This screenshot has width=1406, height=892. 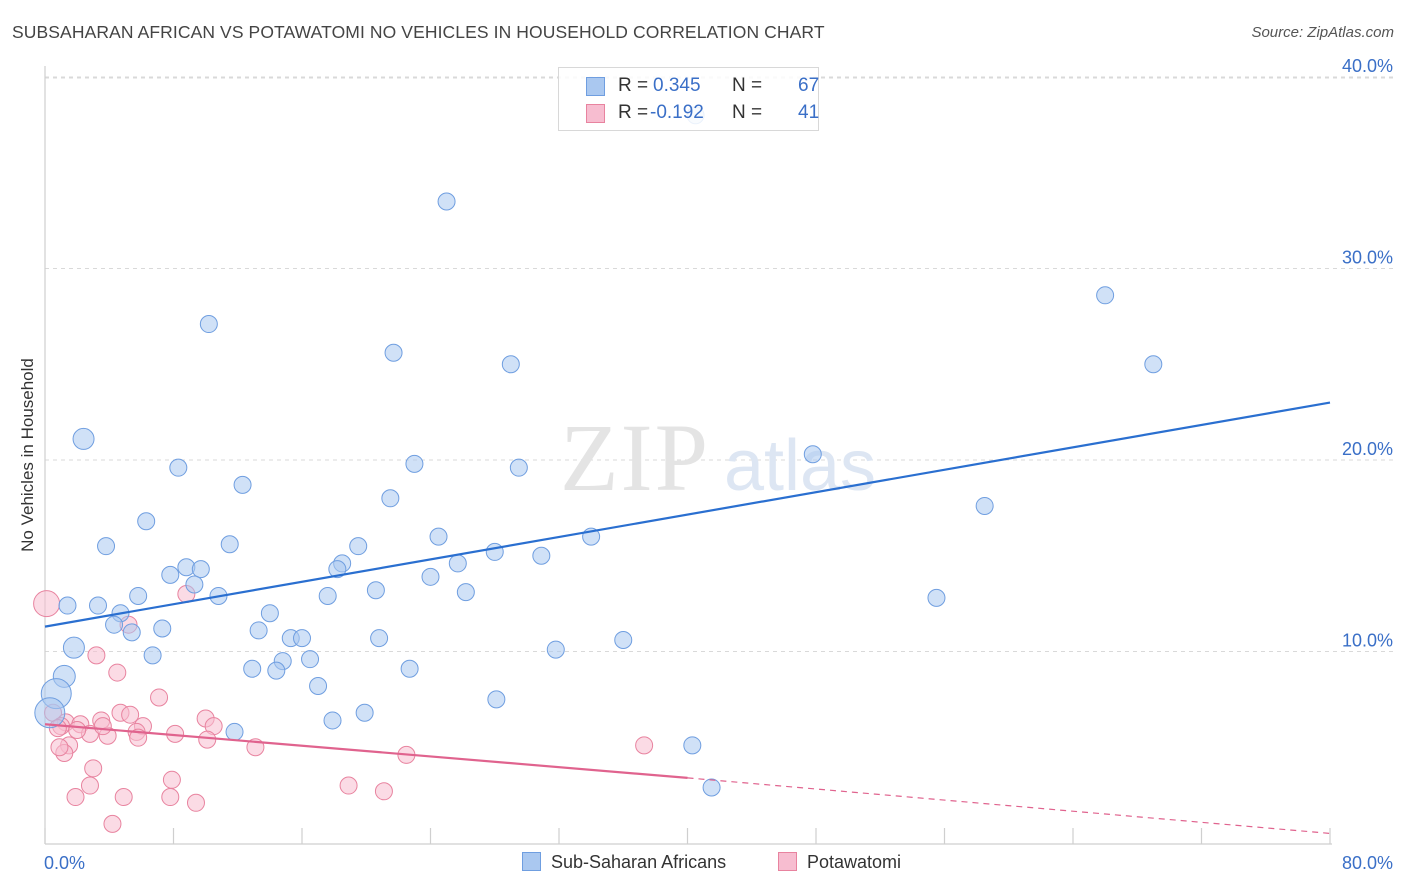 I want to click on bottom-legend-label: Potawatomi, so click(x=854, y=862).